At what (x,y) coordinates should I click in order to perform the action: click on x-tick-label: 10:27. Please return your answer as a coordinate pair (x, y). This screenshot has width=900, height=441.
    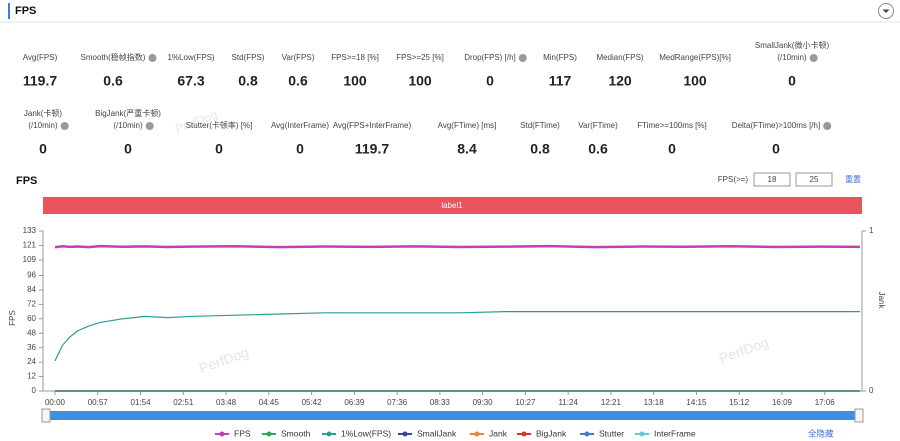
    Looking at the image, I should click on (525, 402).